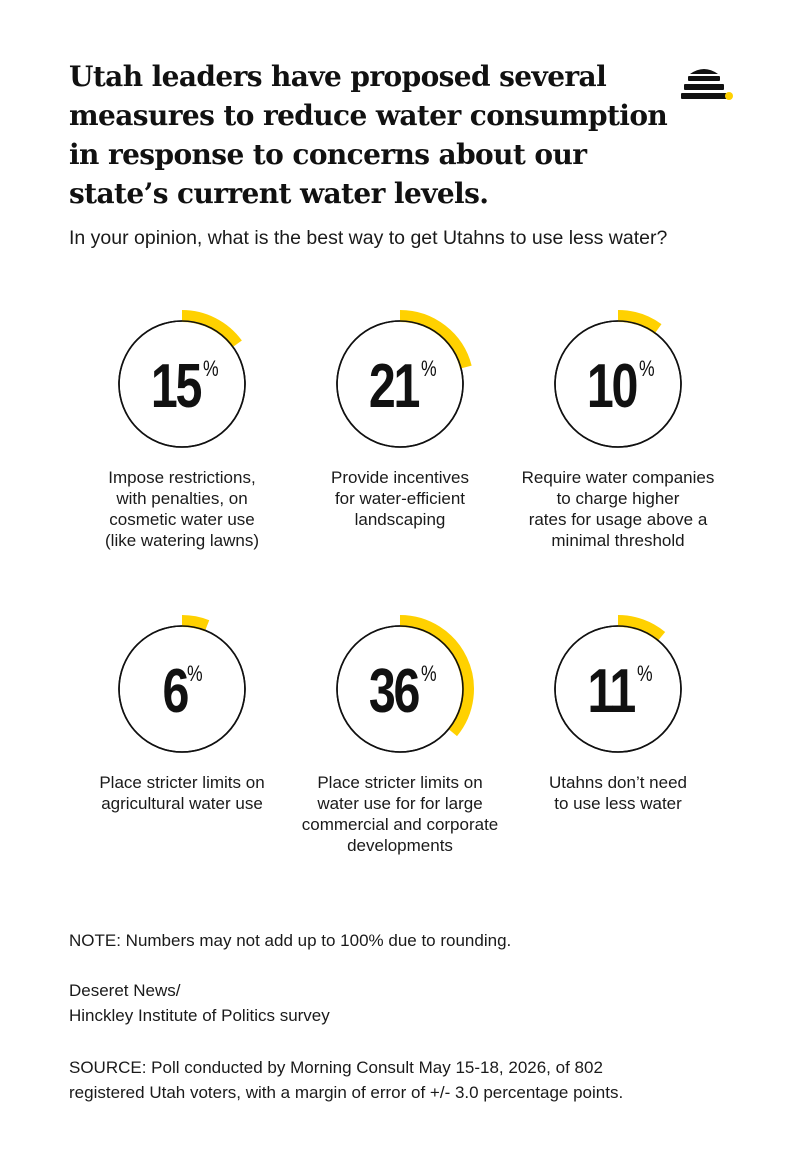 The image size is (800, 1166). I want to click on value-label: 10%, so click(618, 387).